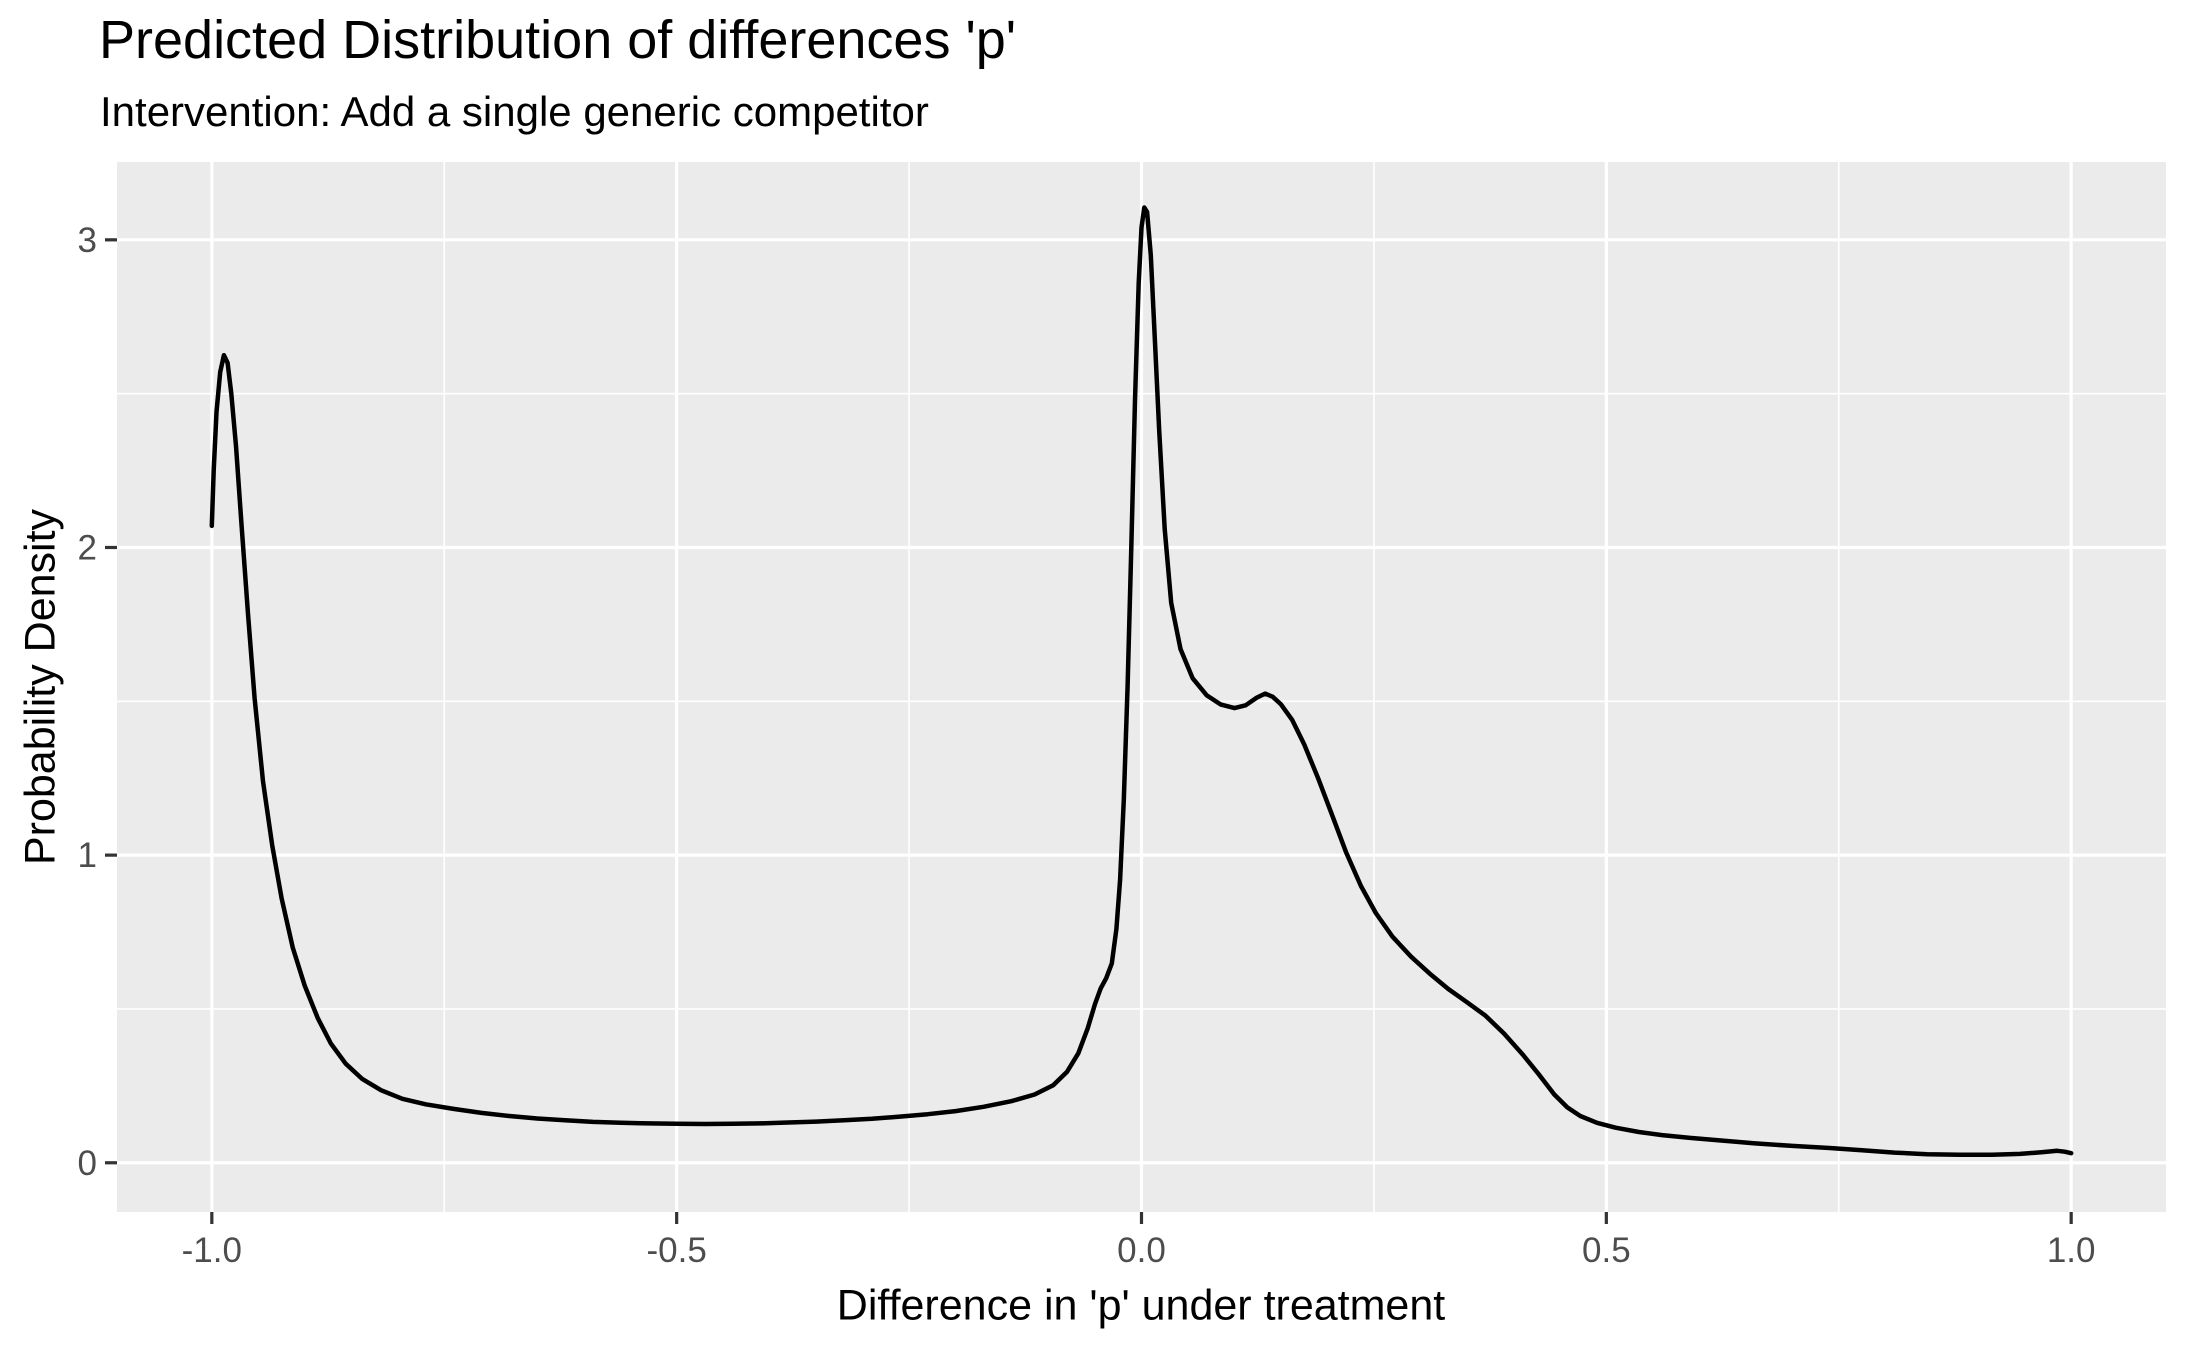 The width and height of the screenshot is (2187, 1350). What do you see at coordinates (1141, 1250) in the screenshot?
I see `svg-text: 0.0` at bounding box center [1141, 1250].